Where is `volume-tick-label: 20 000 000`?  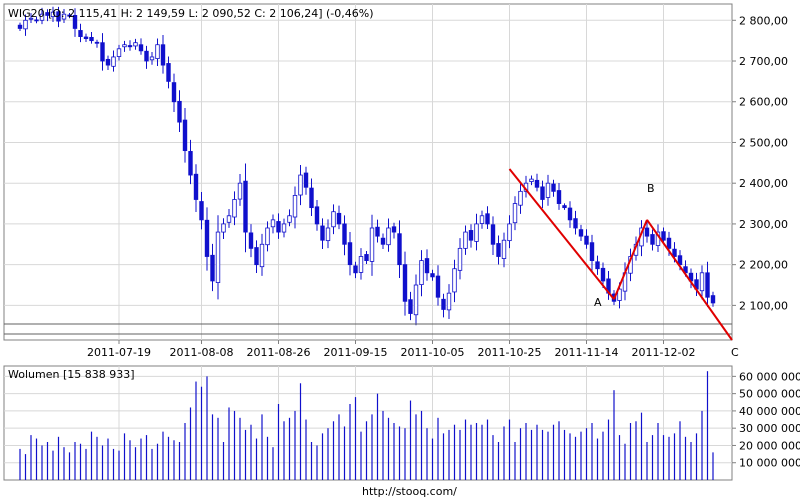 volume-tick-label: 20 000 000 is located at coordinates (769, 445).